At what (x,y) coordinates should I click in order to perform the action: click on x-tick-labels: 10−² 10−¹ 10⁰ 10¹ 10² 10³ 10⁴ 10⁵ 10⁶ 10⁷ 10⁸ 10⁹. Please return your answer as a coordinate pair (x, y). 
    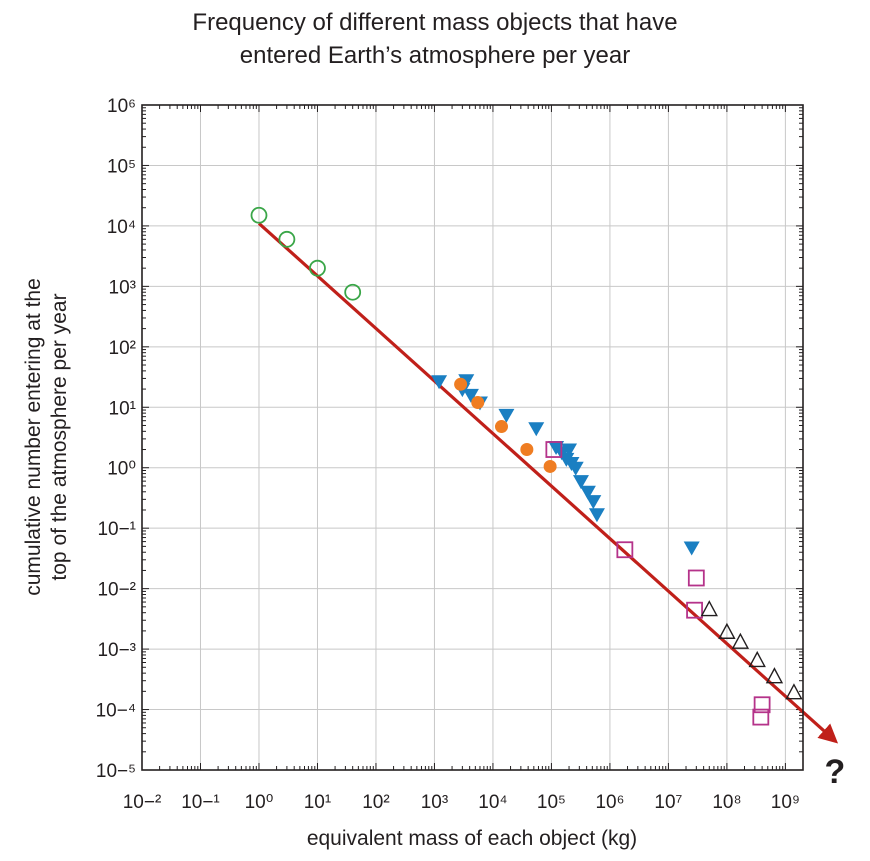
    Looking at the image, I should click on (461, 802).